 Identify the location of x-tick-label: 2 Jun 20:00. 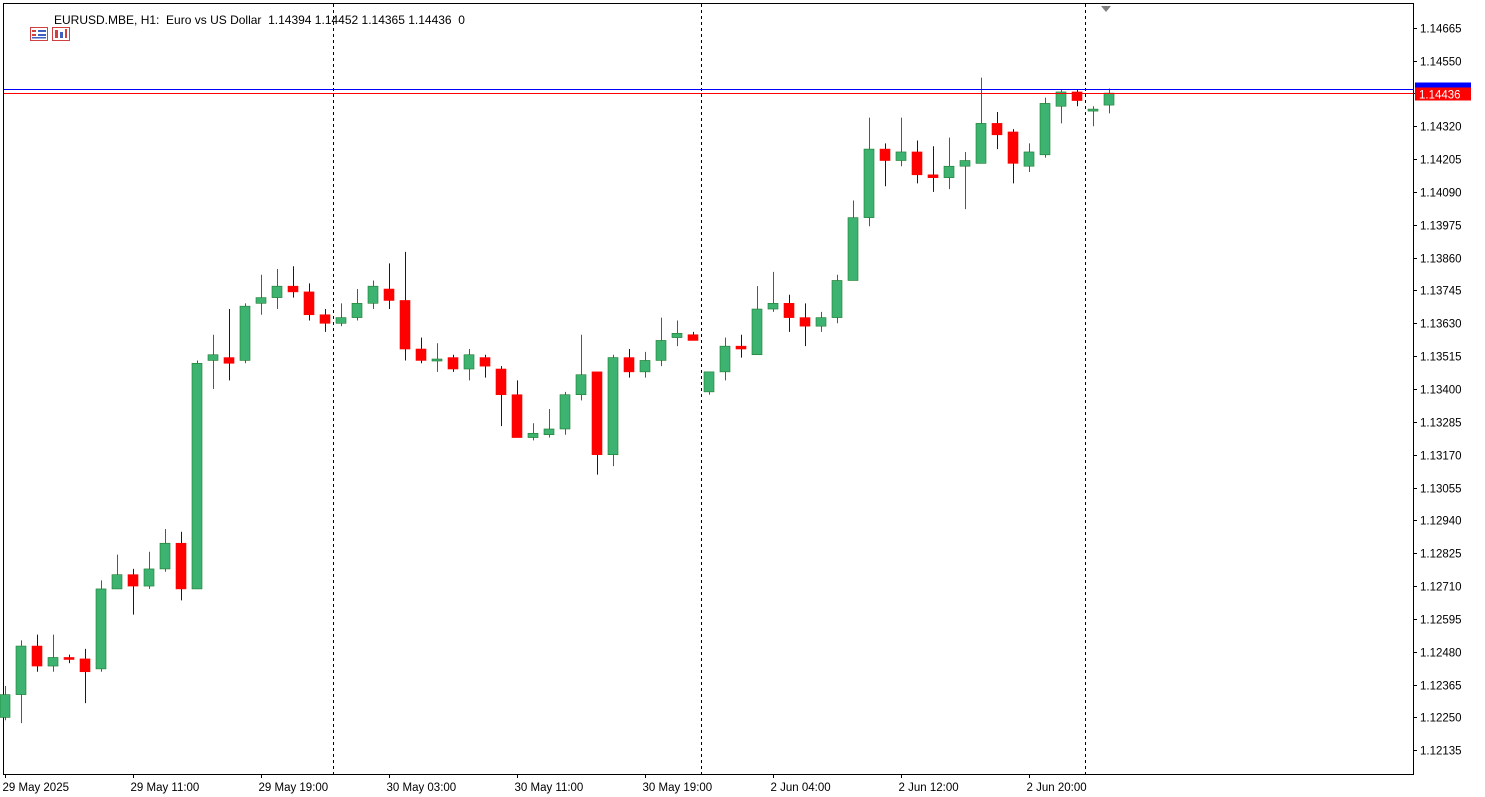
(1057, 788).